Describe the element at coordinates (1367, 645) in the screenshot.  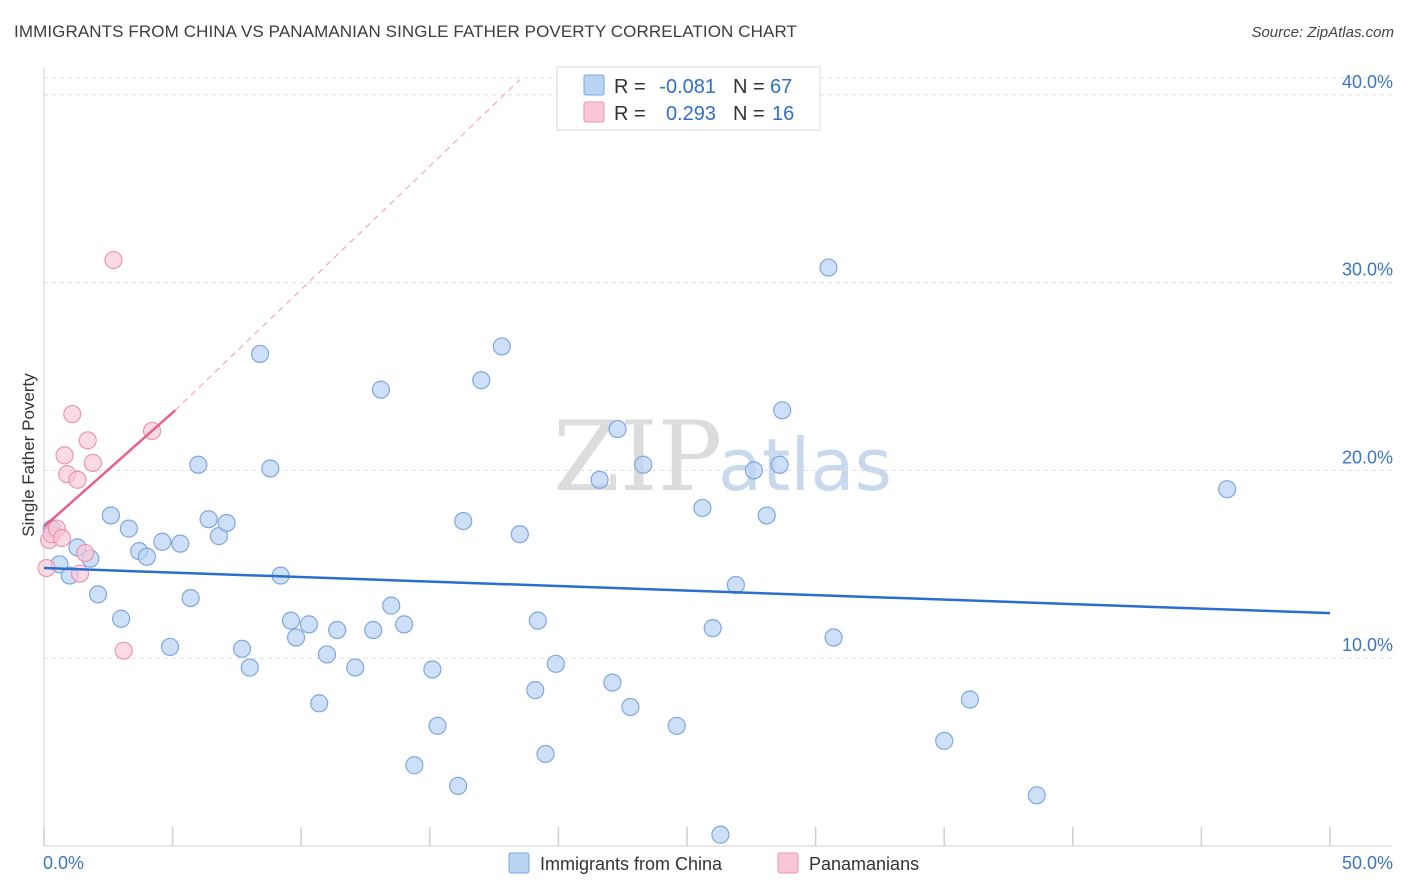
I see `y-tick-label: 10.0%` at that location.